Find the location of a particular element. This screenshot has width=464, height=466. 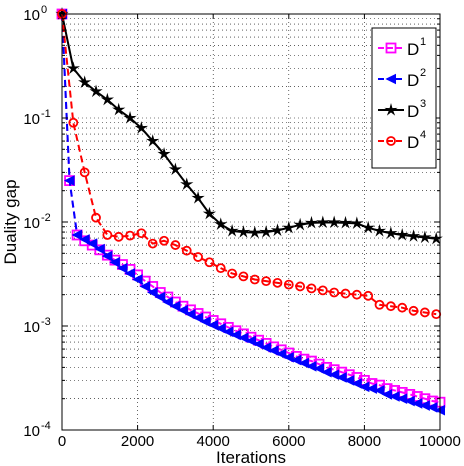

x-tick-label: 4000 is located at coordinates (213, 441).